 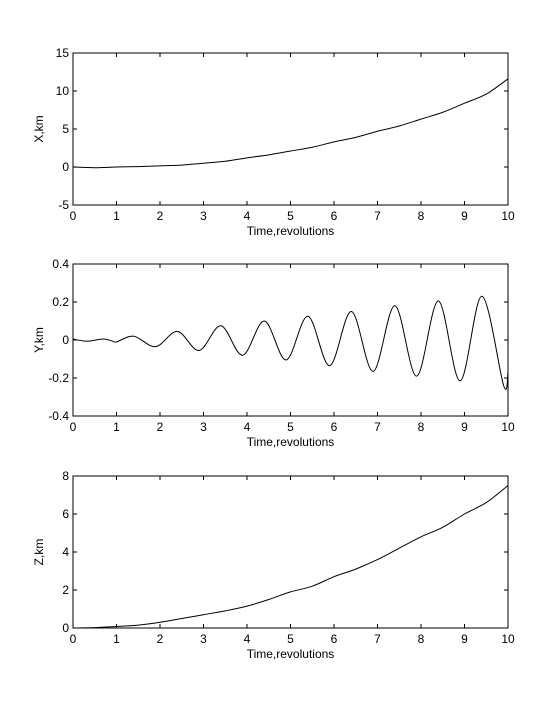 What do you see at coordinates (203, 427) in the screenshot?
I see `y-position-x-tick-label: 3` at bounding box center [203, 427].